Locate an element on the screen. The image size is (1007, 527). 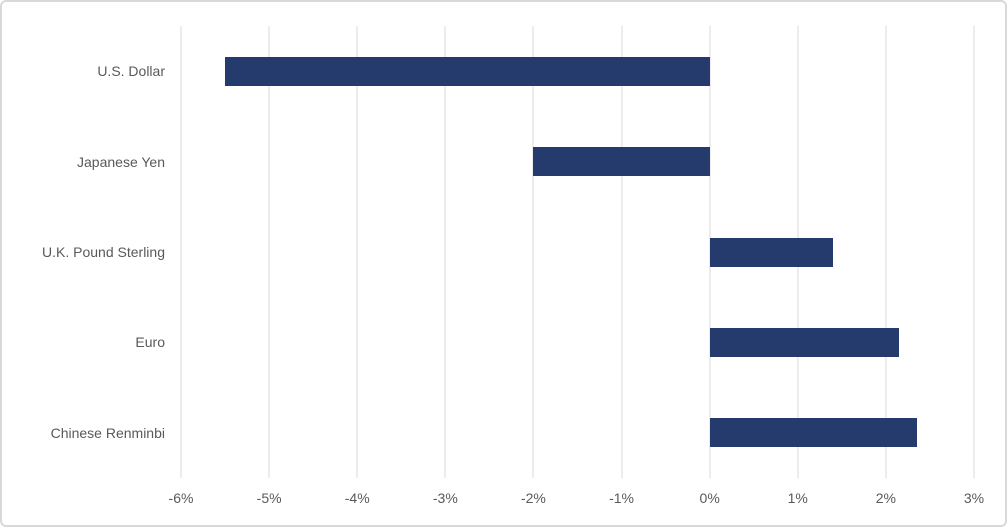
category-label-u-k-pound-sterling: U.K. Pound Sterling is located at coordinates (103, 252).